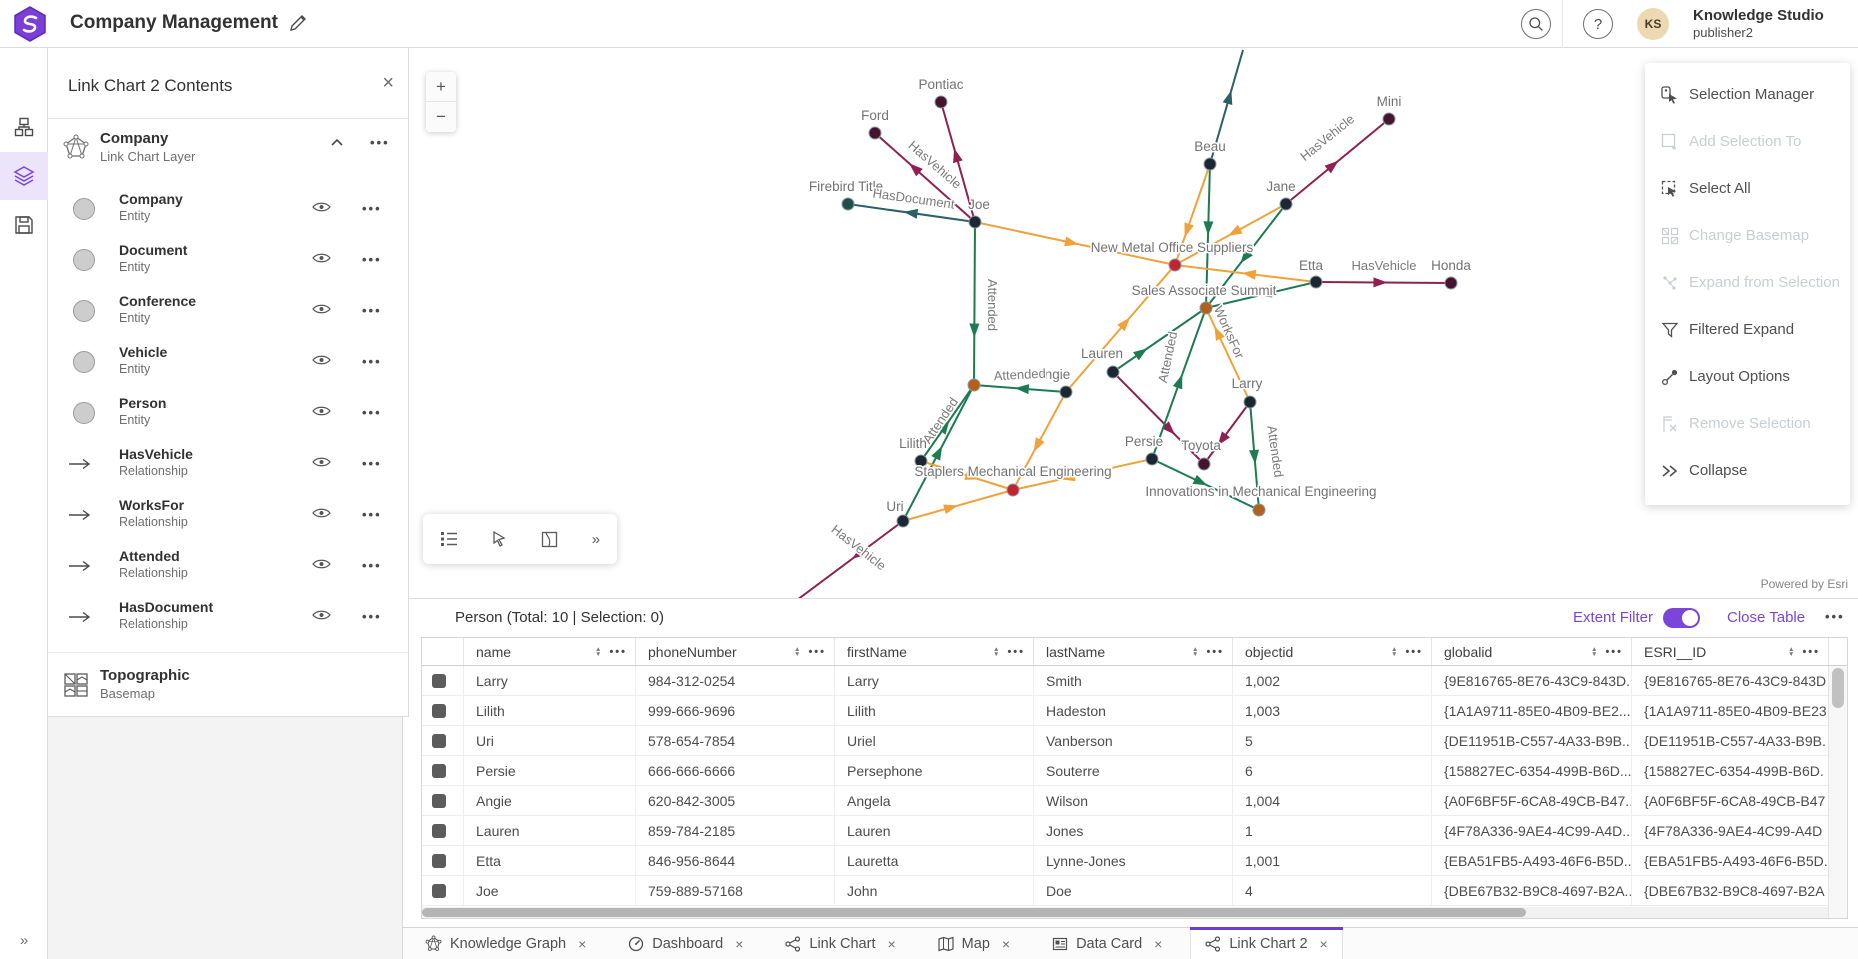 The width and height of the screenshot is (1858, 959). Describe the element at coordinates (228, 208) in the screenshot. I see `layer-row-Company: Company Entity •••` at that location.